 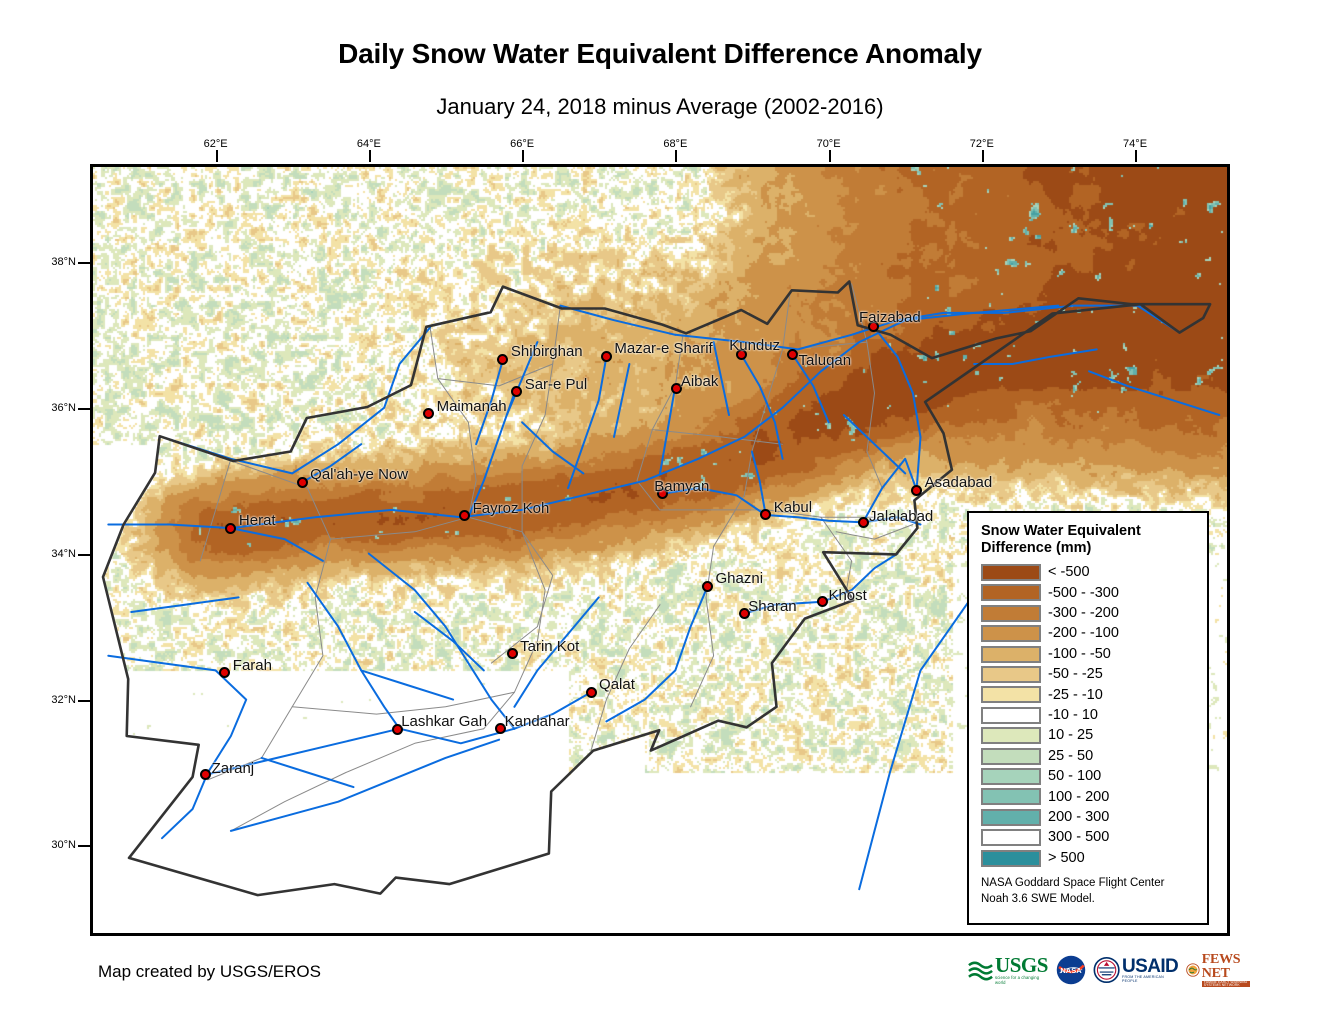 I want to click on longitude-tick-label: 62°E, so click(x=215, y=144).